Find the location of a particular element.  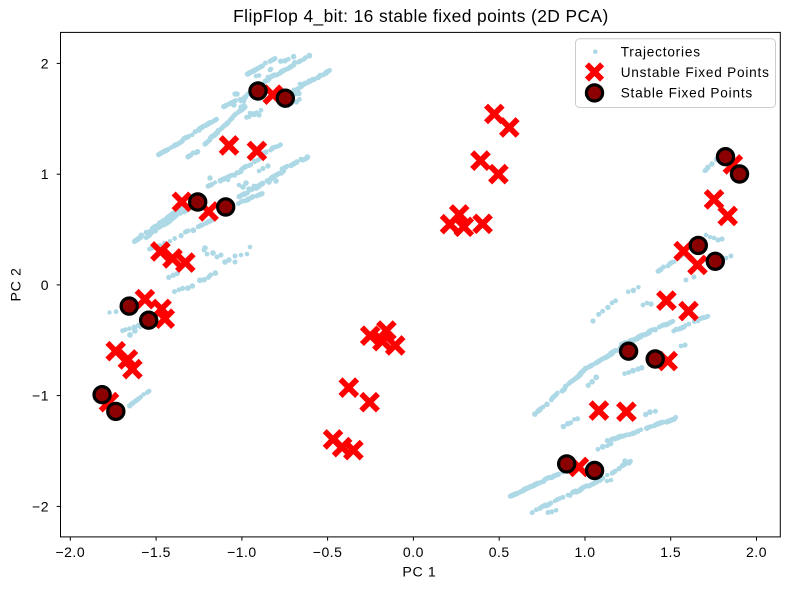

svg-text: 1 is located at coordinates (45, 174).